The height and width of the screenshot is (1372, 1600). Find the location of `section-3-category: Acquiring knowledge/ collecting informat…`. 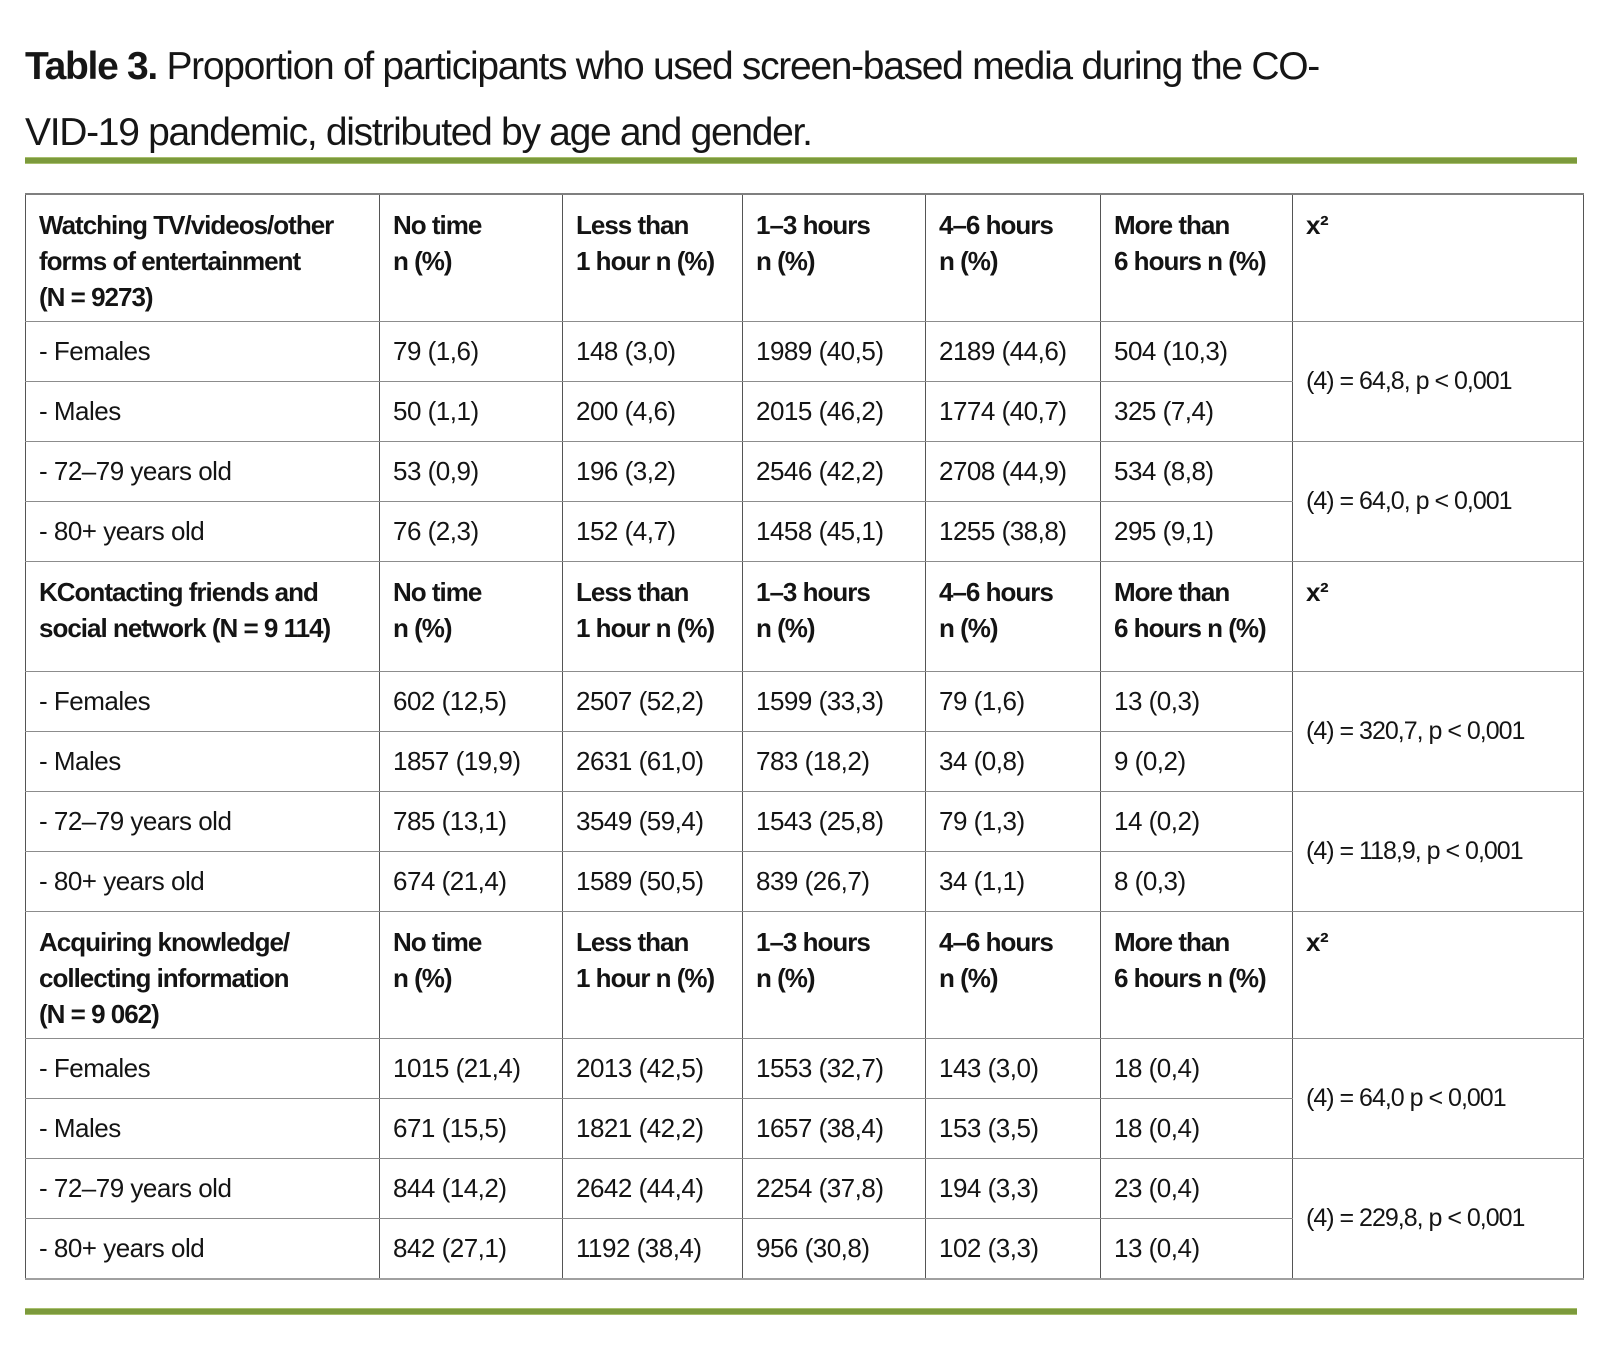

section-3-category: Acquiring knowledge/ collecting informat… is located at coordinates (202, 975).